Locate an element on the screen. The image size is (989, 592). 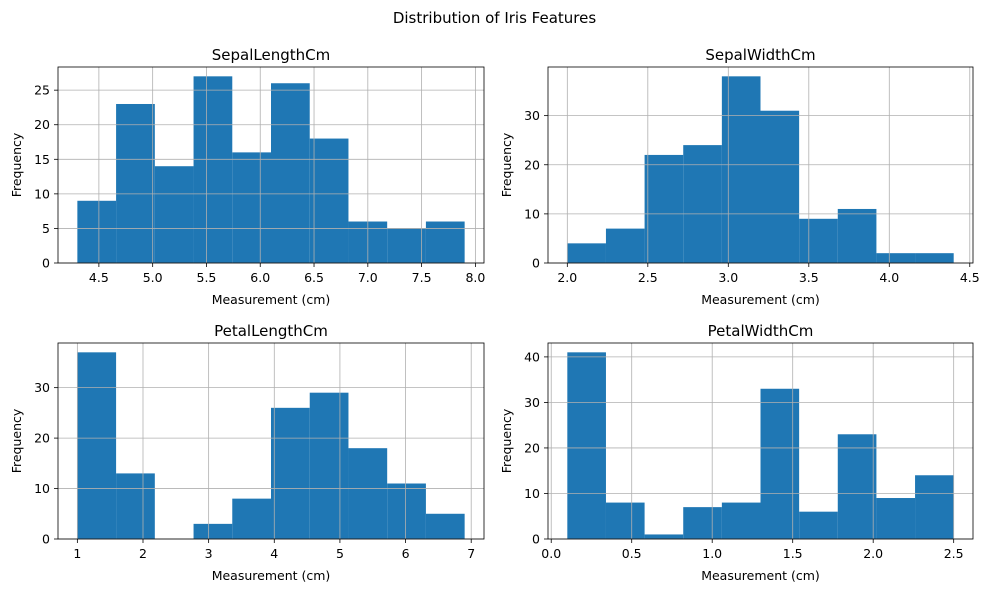
petal-length-x-tick-label-4: 4 is located at coordinates (274, 553).